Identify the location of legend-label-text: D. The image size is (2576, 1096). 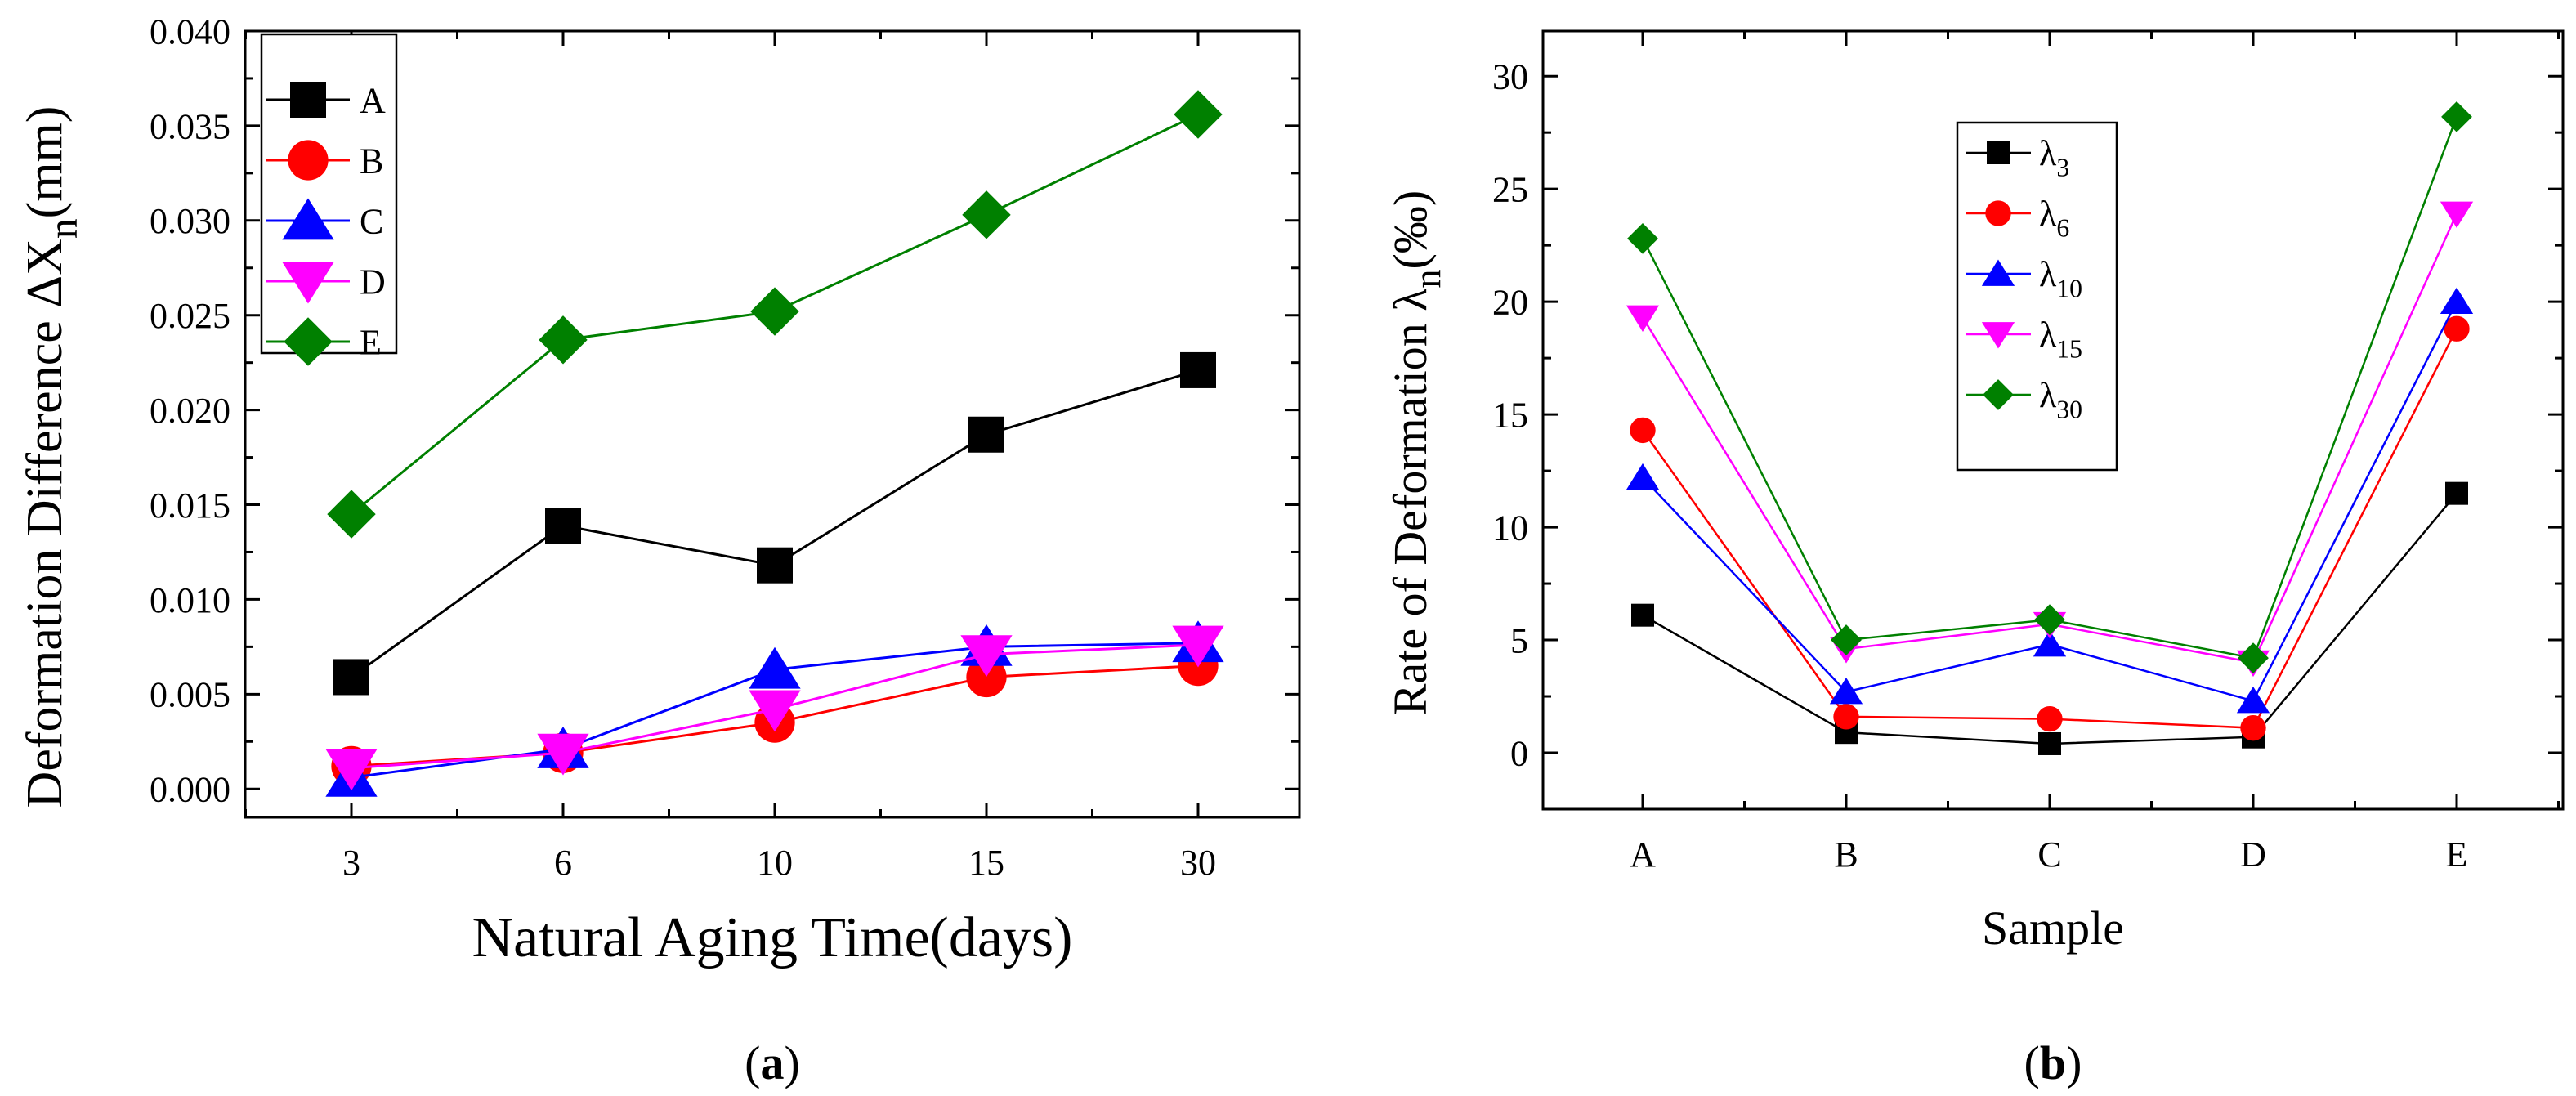
(373, 282).